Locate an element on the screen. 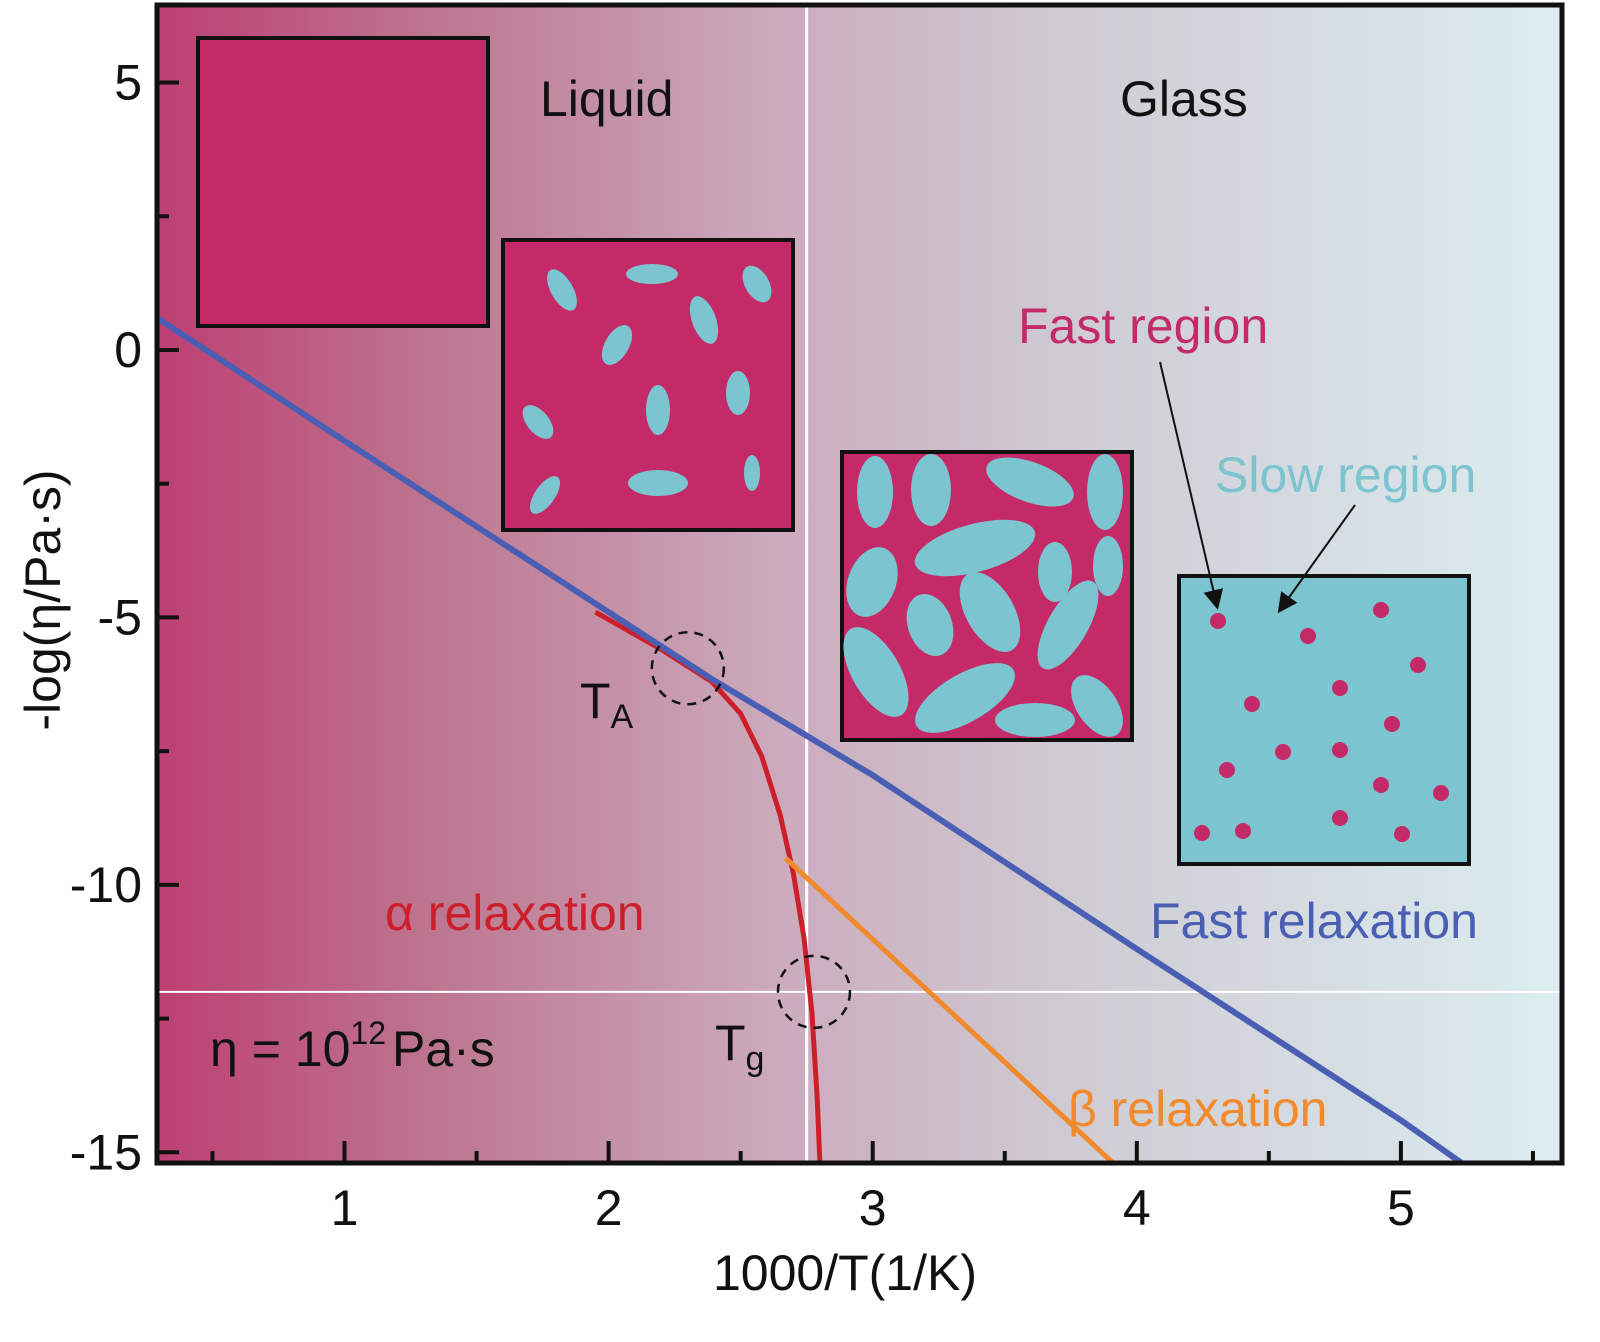  ta-label: TA is located at coordinates (607, 704).